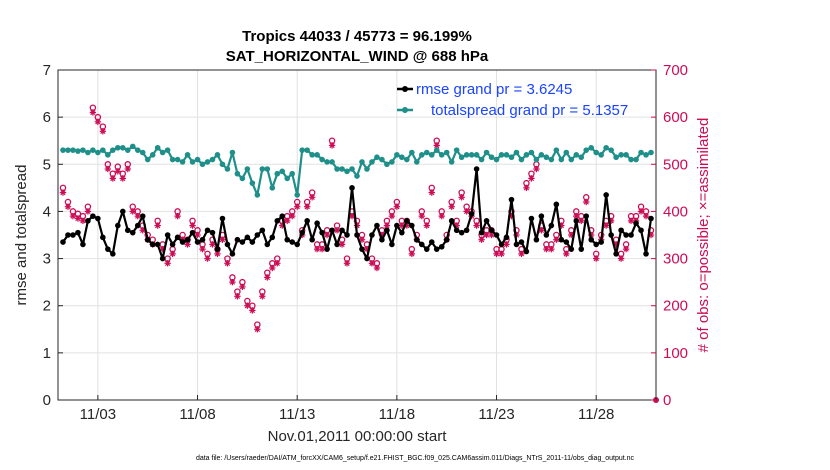 The image size is (830, 470). Describe the element at coordinates (47, 306) in the screenshot. I see `y-tick-label: 2` at that location.